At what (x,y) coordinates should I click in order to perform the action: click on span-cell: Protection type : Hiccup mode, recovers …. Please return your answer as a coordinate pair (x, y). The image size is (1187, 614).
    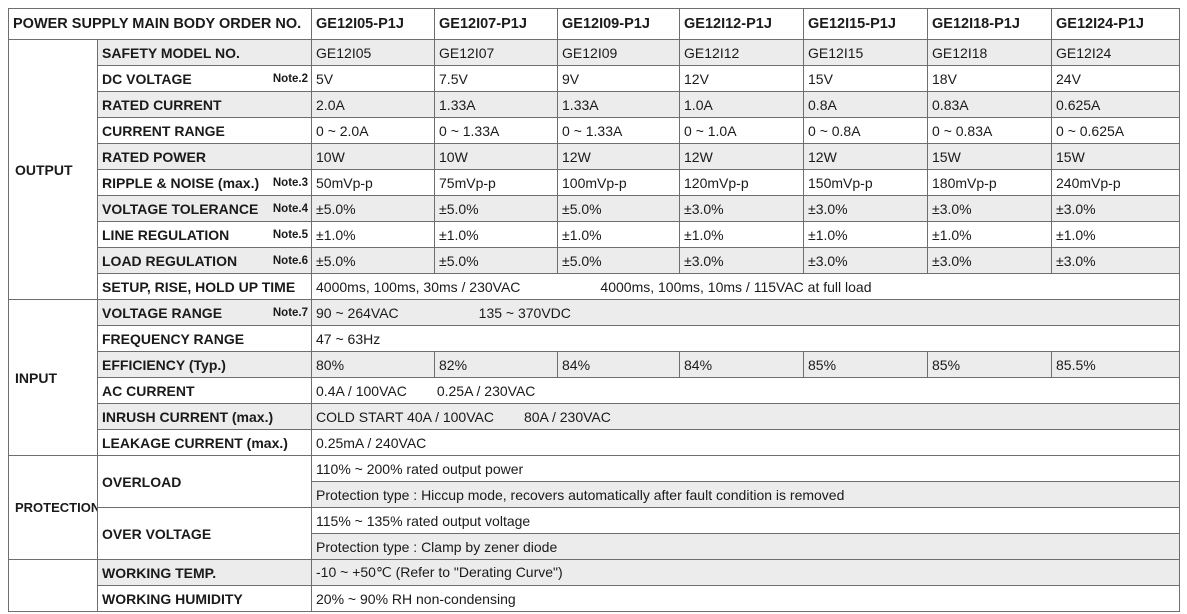
    Looking at the image, I should click on (746, 494).